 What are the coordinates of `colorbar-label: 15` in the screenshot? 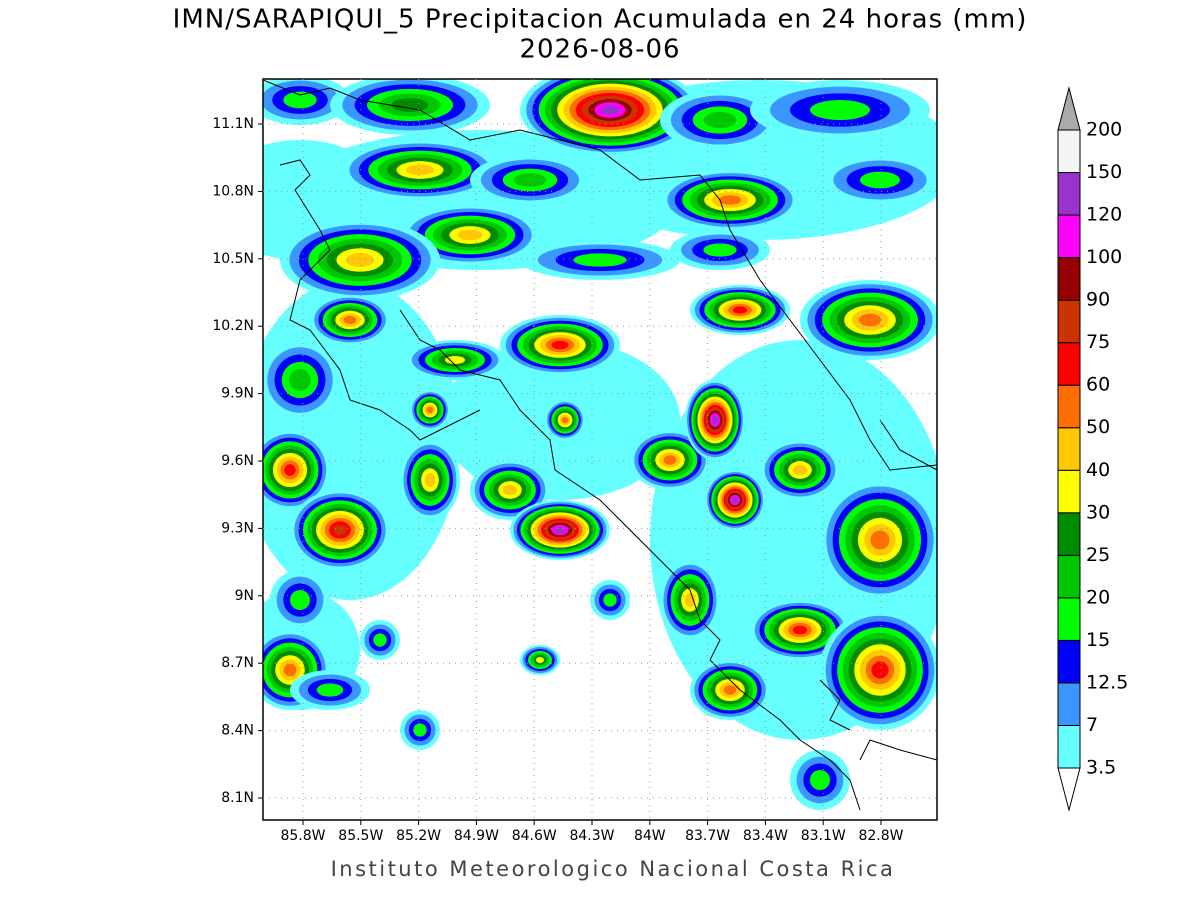 It's located at (1098, 640).